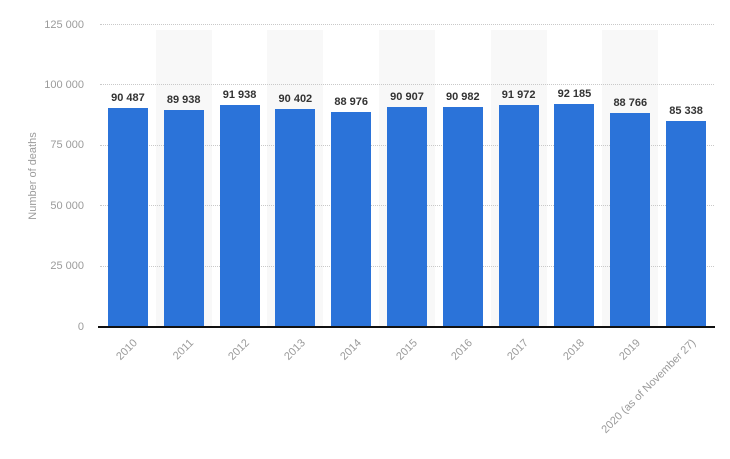 This screenshot has height=459, width=730. What do you see at coordinates (295, 218) in the screenshot?
I see `bar-2013` at bounding box center [295, 218].